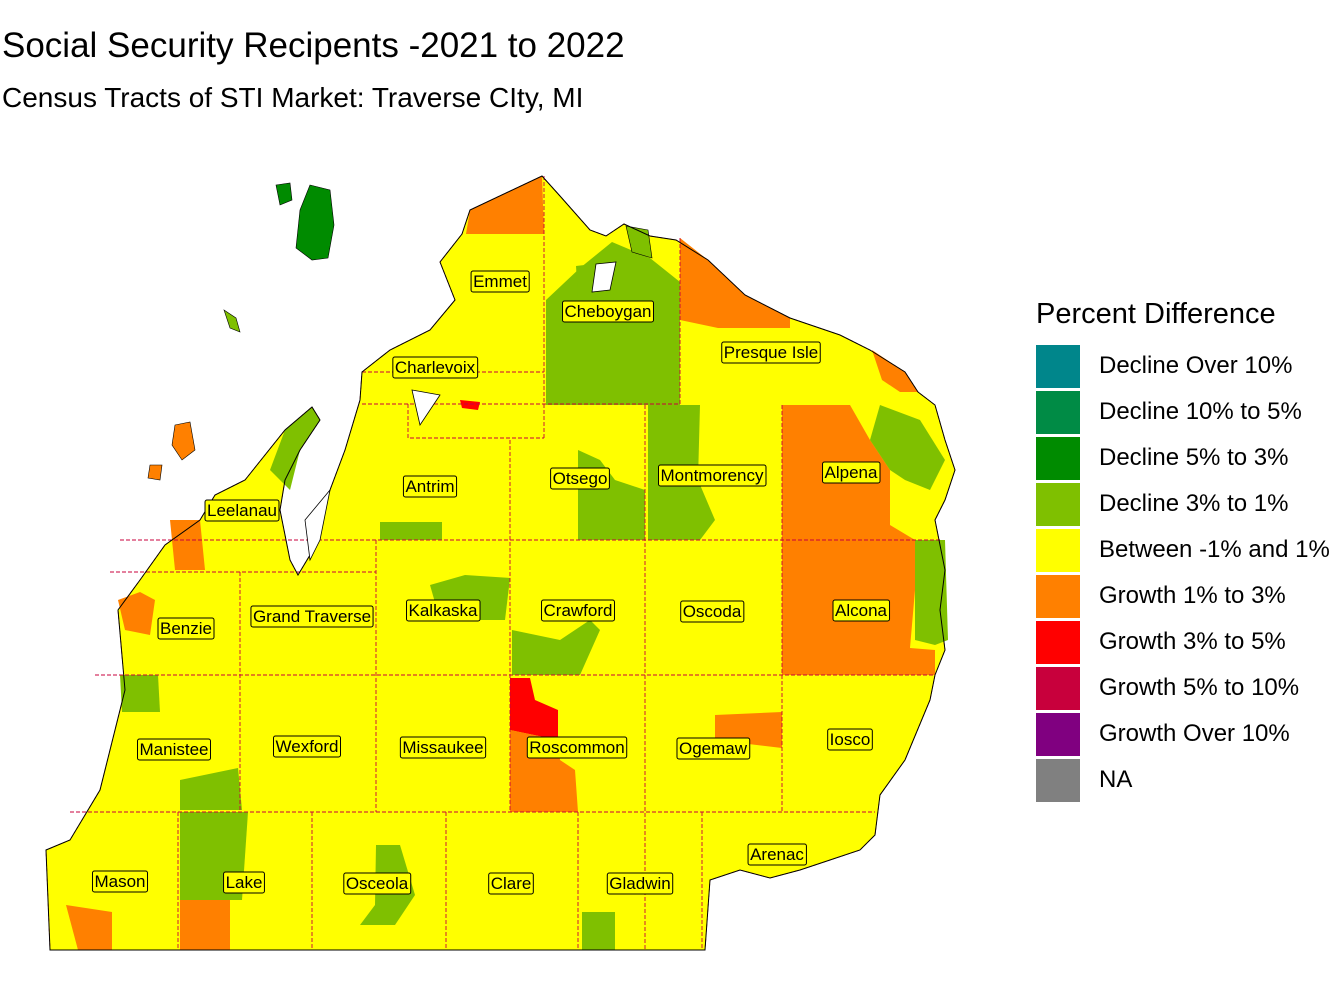  I want to click on tract-mason-south, so click(89, 927).